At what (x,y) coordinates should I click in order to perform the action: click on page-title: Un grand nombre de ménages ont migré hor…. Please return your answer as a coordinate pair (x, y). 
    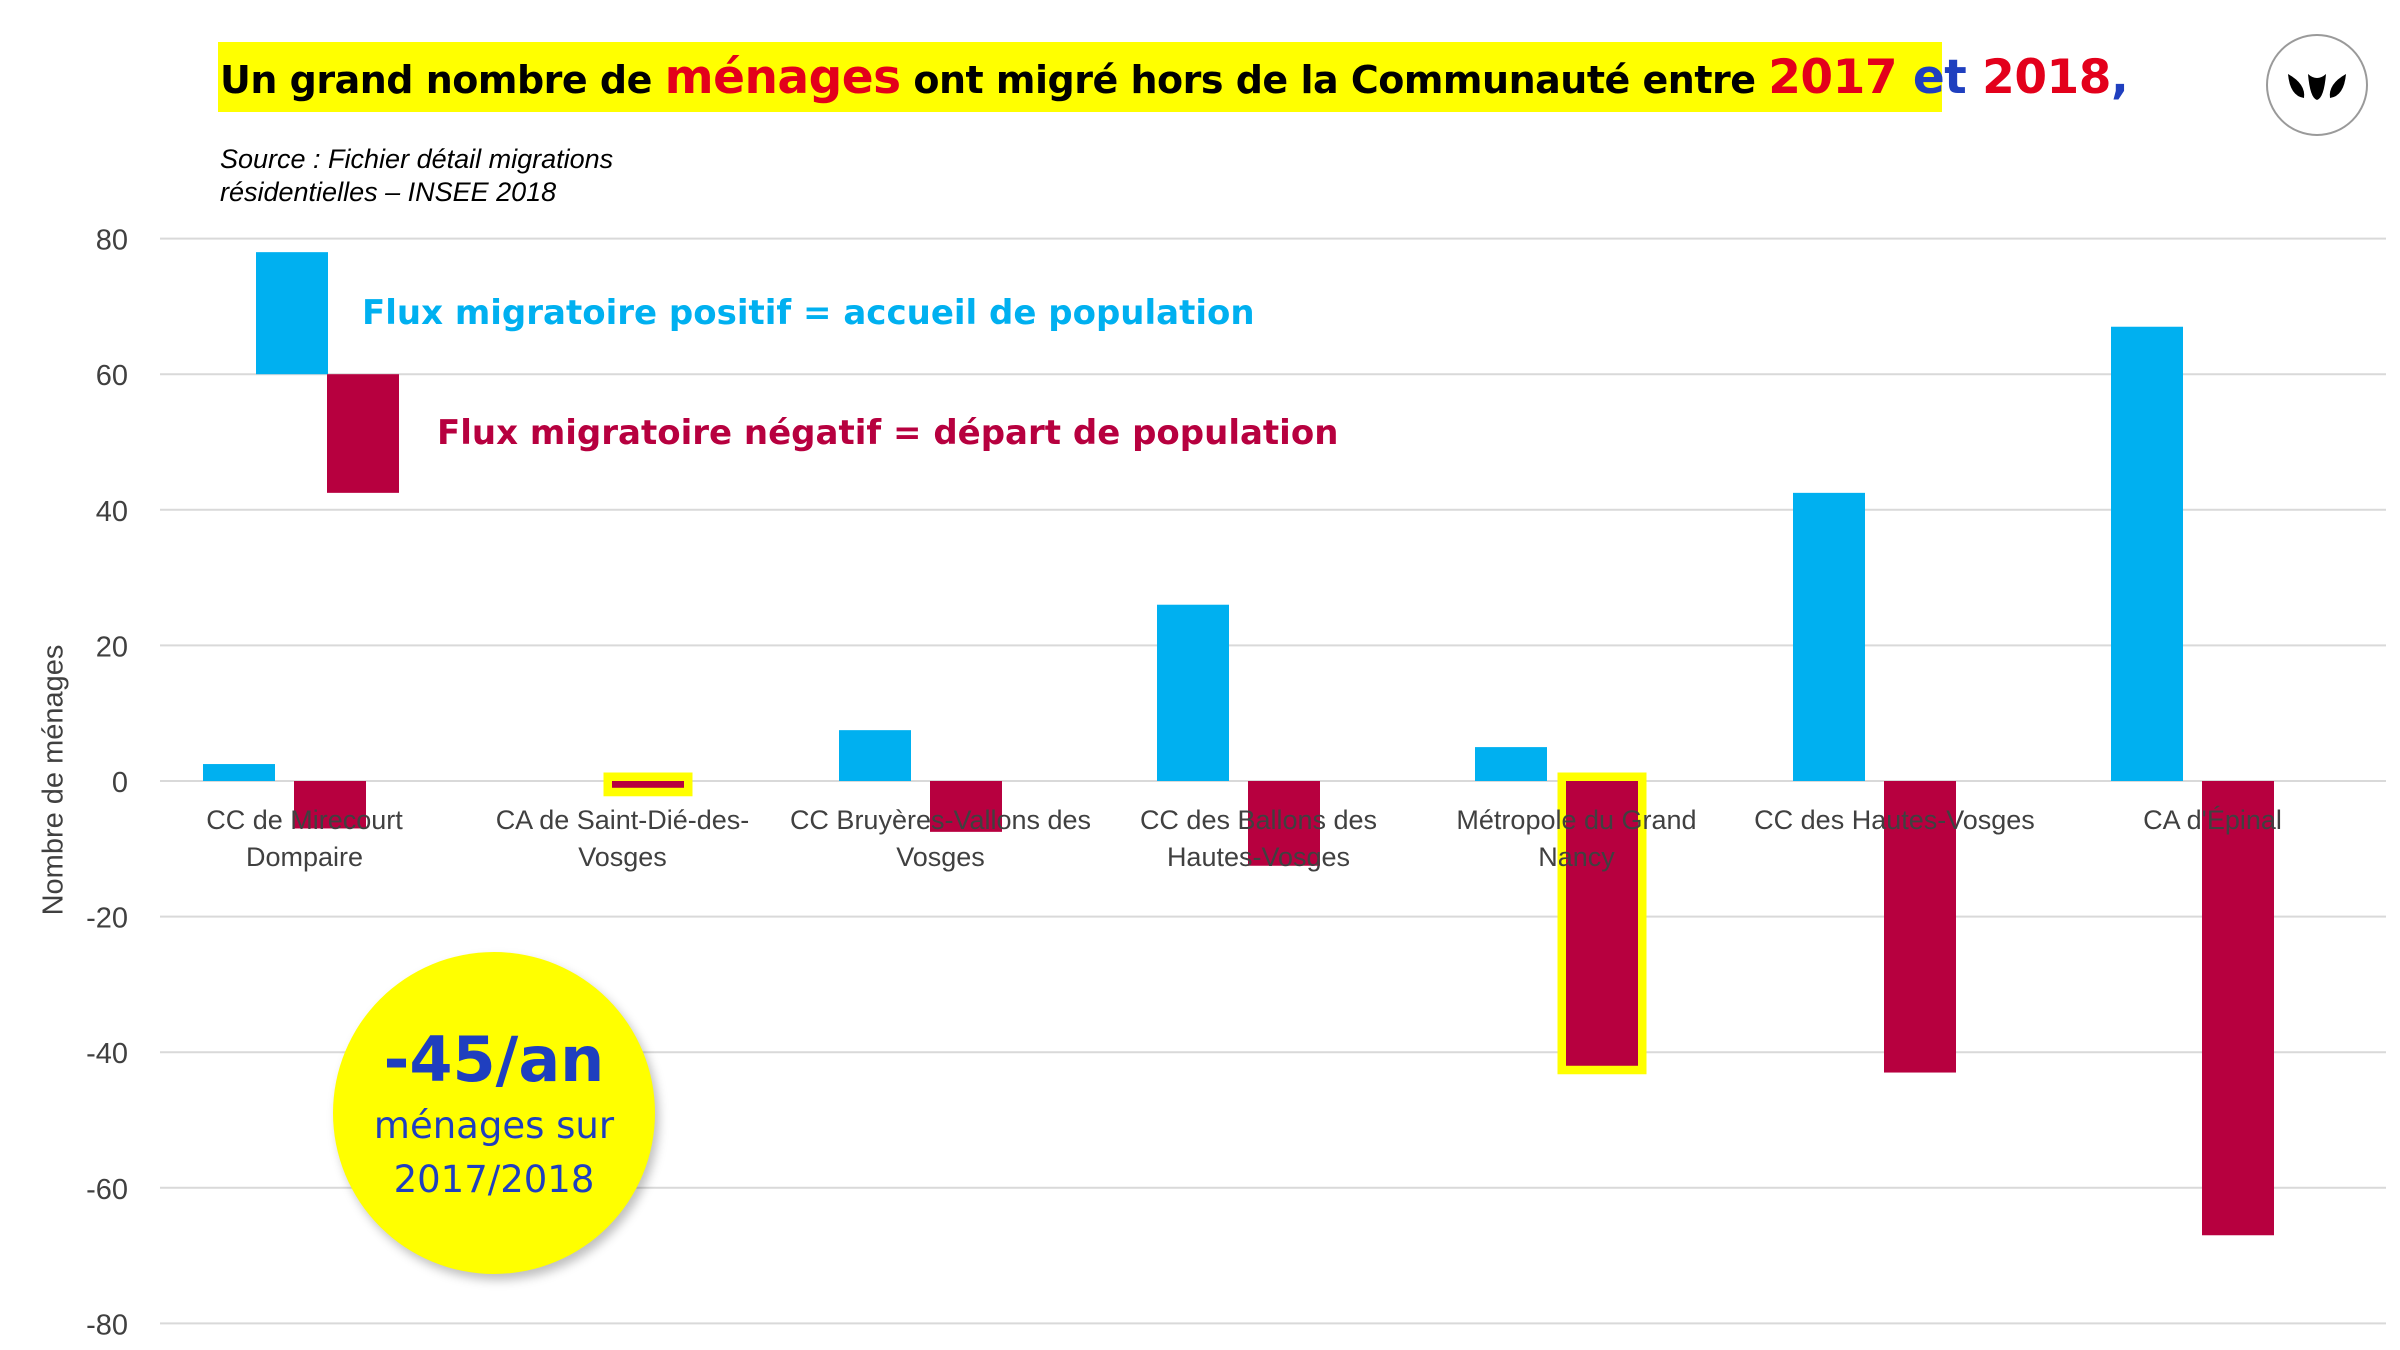
    Looking at the image, I should click on (1174, 77).